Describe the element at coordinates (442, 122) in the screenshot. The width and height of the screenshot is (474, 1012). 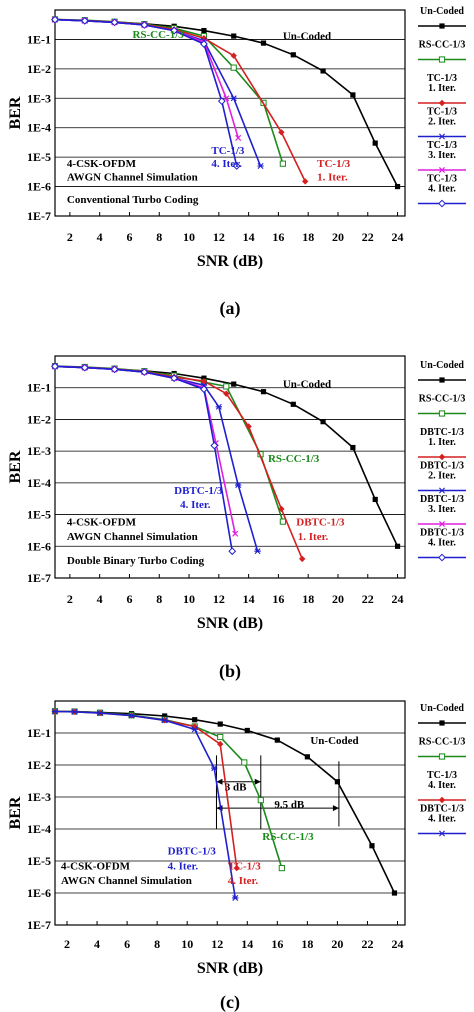
I see `legend-label: 2. Iter.` at that location.